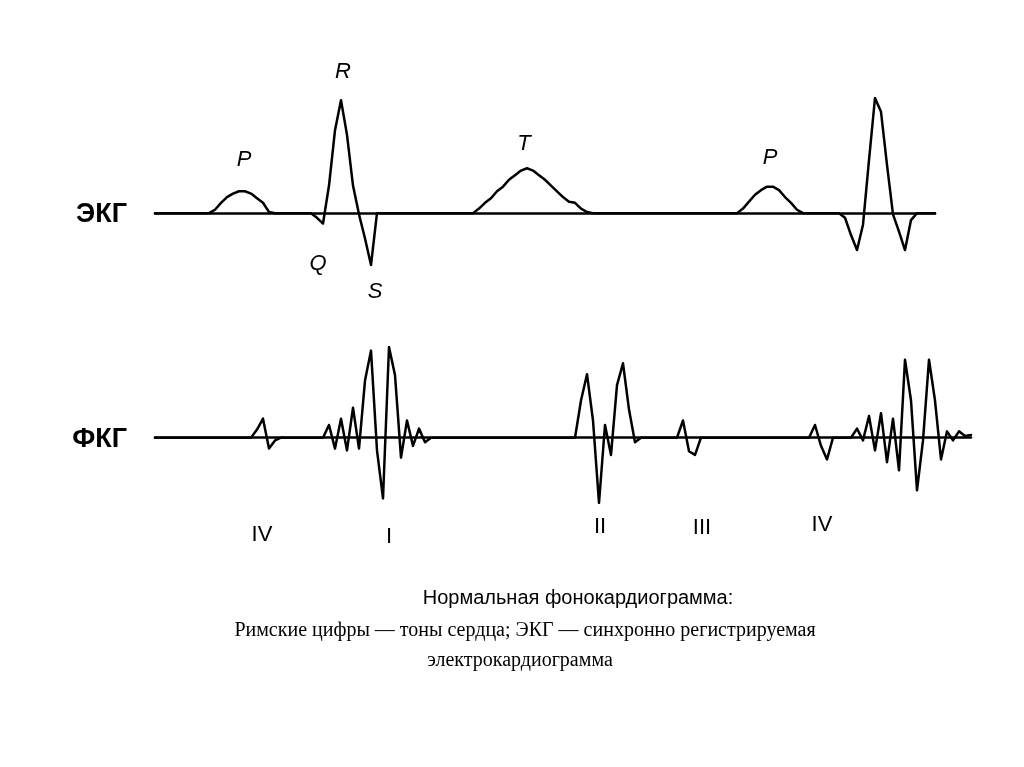 Image resolution: width=1024 pixels, height=767 pixels. Describe the element at coordinates (389, 535) in the screenshot. I see `text: I` at that location.